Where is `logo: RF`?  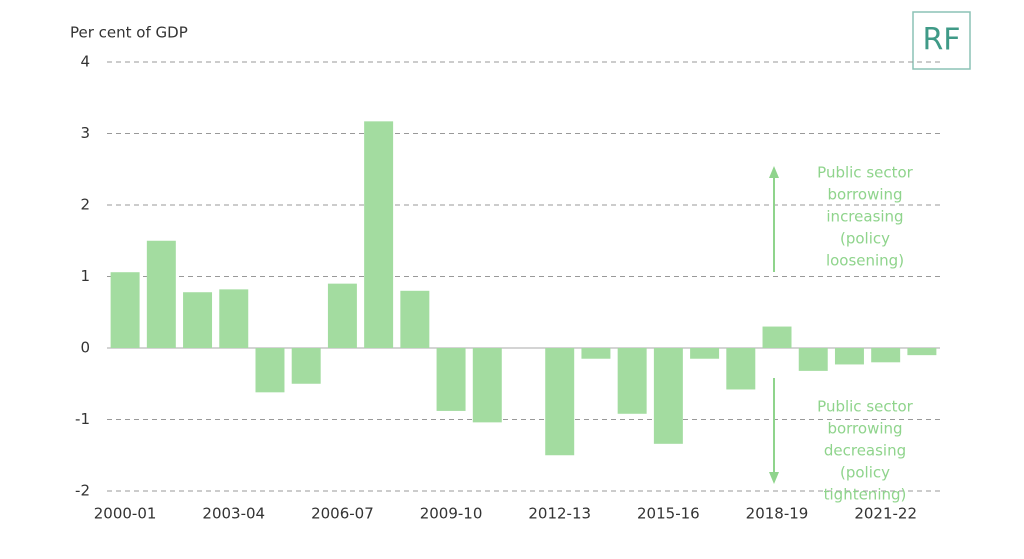 logo: RF is located at coordinates (941, 40).